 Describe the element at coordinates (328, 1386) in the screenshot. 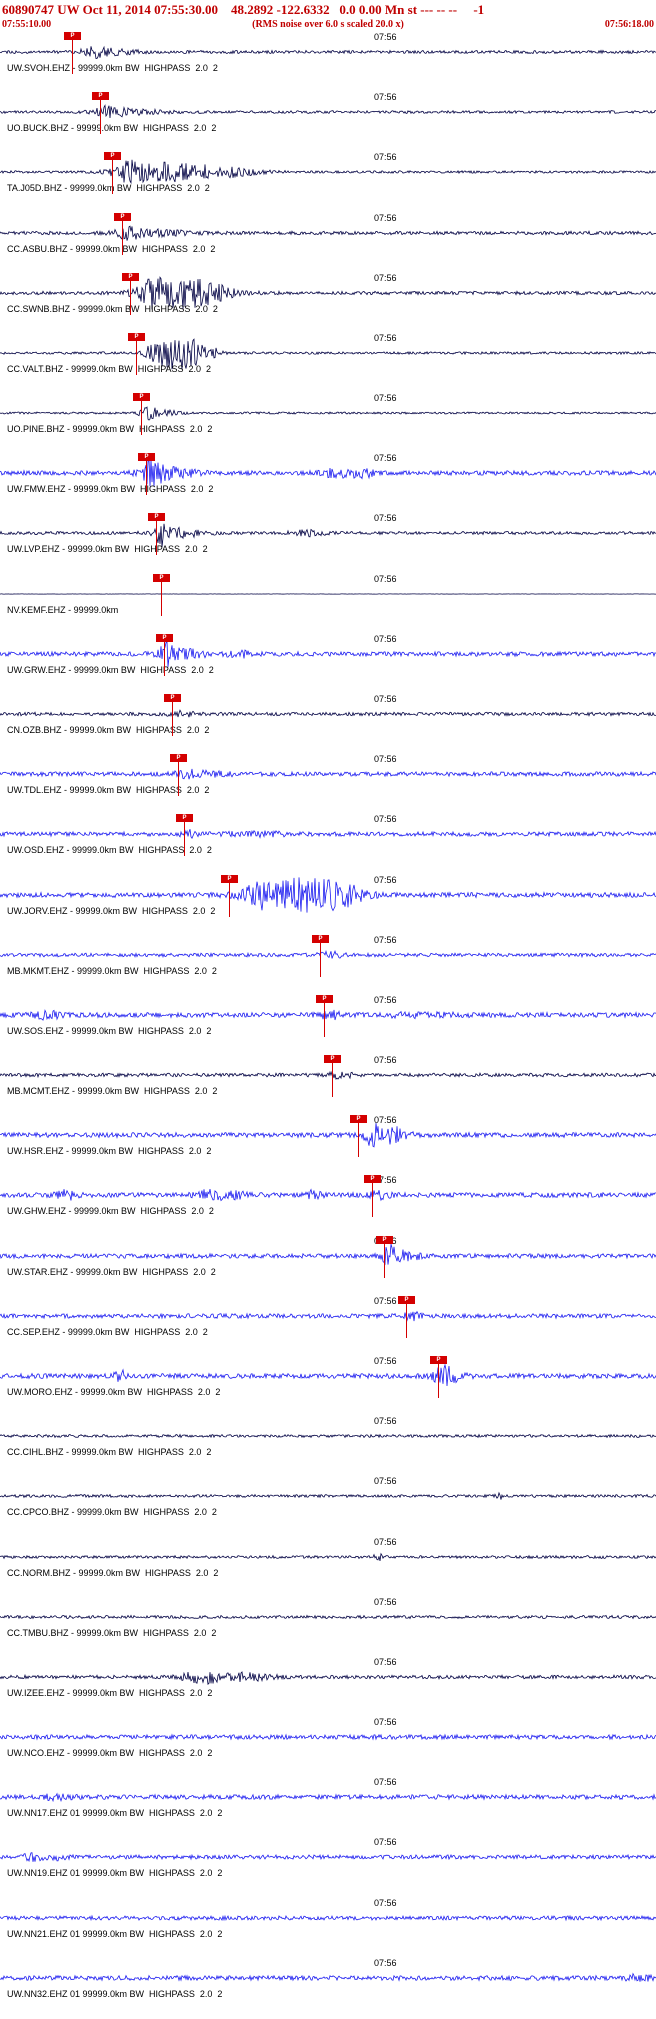

I see `waveform-uw-moro-ehz` at that location.